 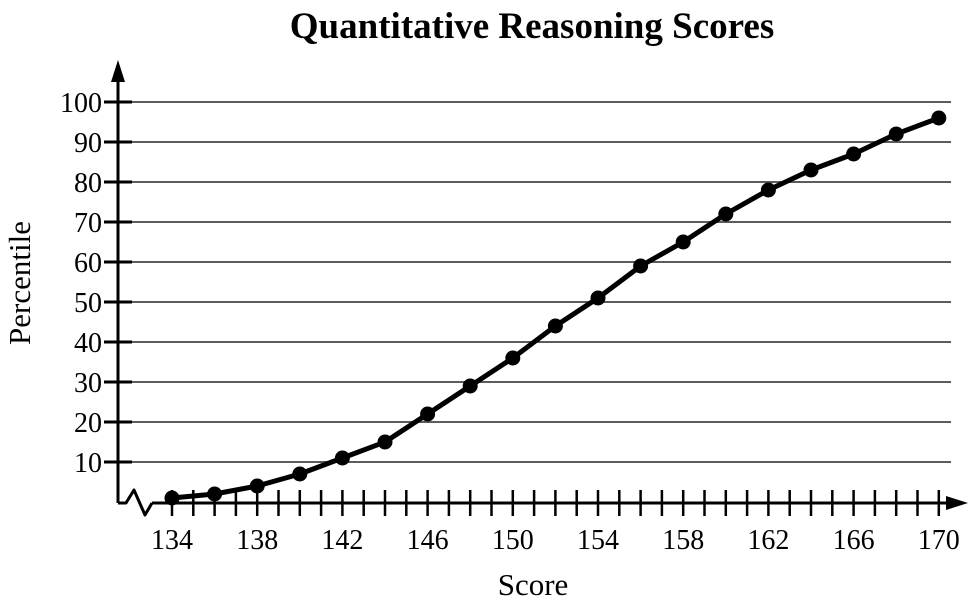 I want to click on chart-title: Quantitative Reasoning Scores, so click(x=532, y=26).